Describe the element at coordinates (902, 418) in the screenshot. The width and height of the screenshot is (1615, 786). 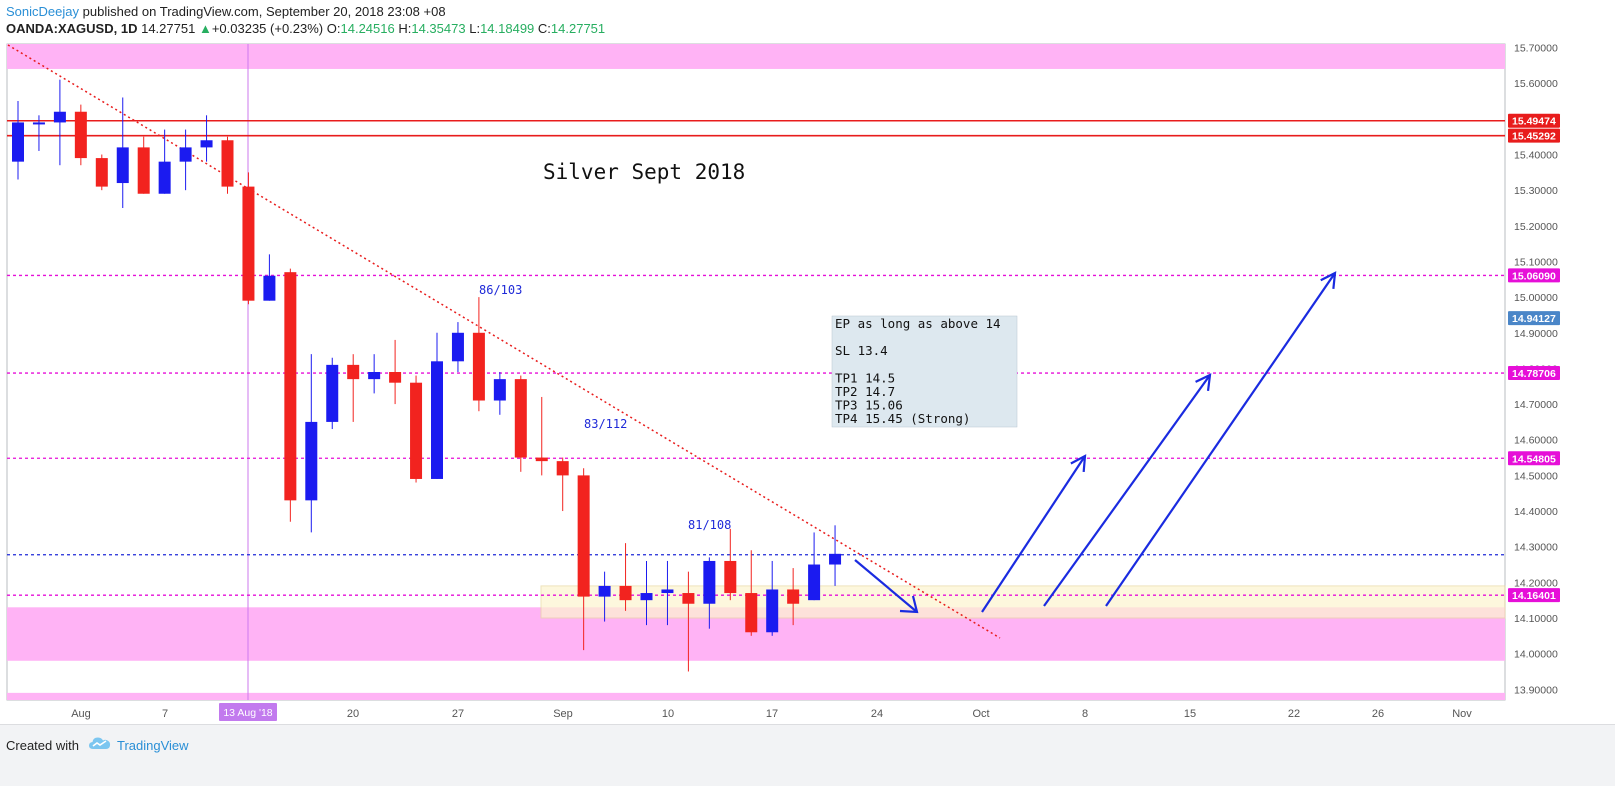
I see `trade-note-line: TP4 15.45 (Strong)` at that location.